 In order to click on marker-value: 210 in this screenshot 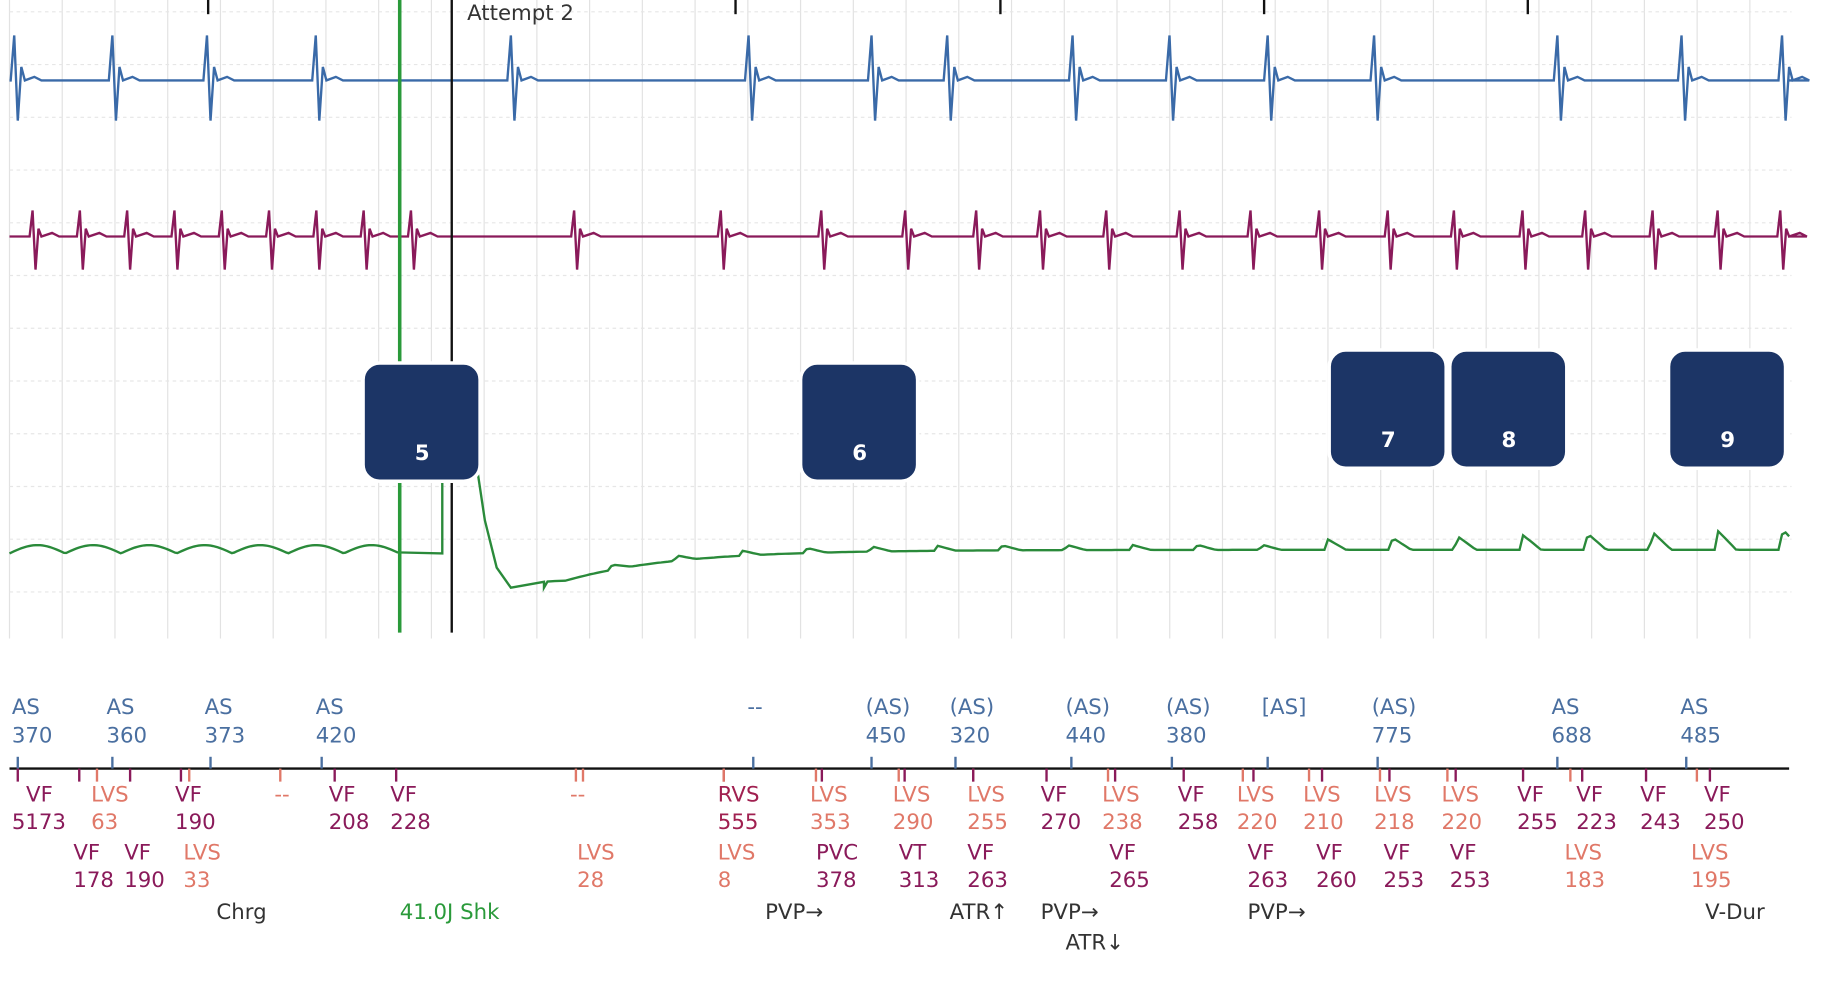, I will do `click(1323, 822)`.